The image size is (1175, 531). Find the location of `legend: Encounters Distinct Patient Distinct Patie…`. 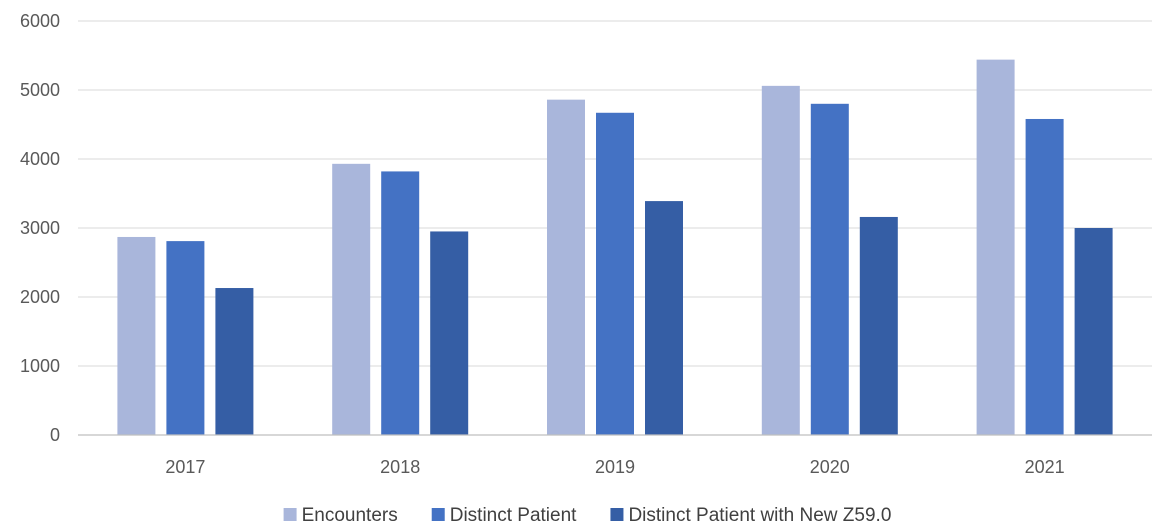

legend: Encounters Distinct Patient Distinct Patie… is located at coordinates (587, 515).